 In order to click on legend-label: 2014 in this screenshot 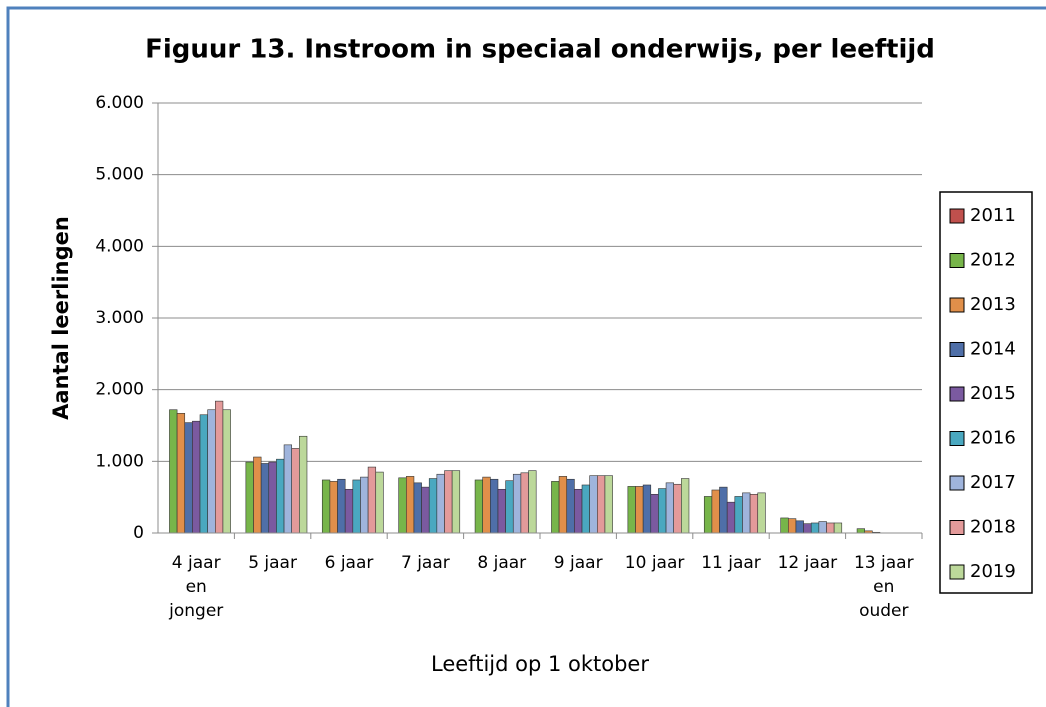, I will do `click(993, 349)`.